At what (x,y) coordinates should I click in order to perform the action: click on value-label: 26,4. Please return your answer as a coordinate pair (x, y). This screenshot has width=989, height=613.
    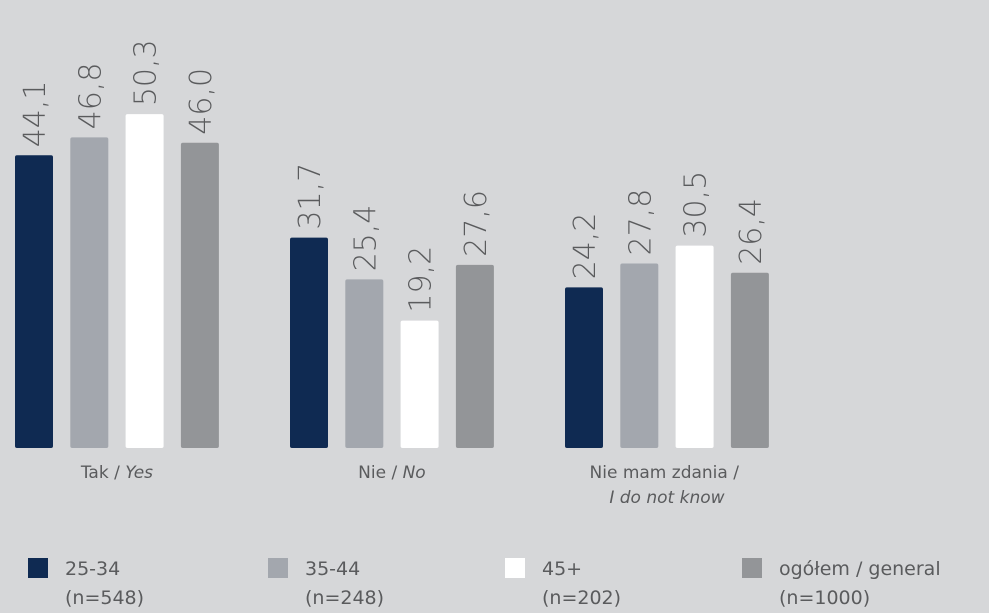
    Looking at the image, I should click on (751, 231).